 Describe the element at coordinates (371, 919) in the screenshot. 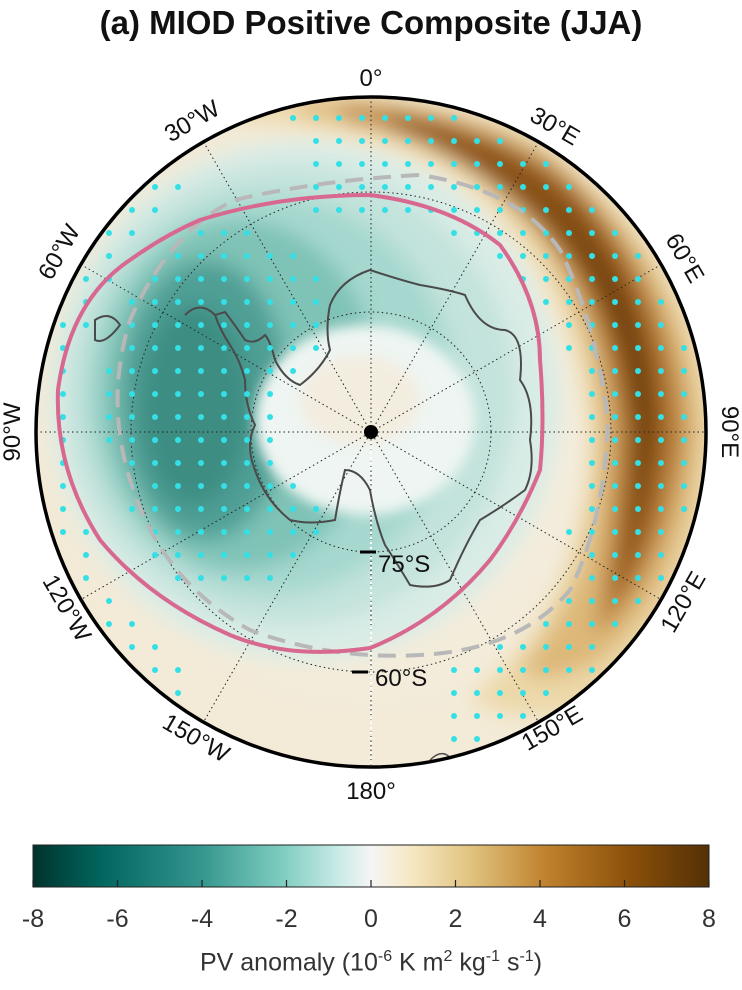

I see `colorbar-tick-label: 0` at that location.